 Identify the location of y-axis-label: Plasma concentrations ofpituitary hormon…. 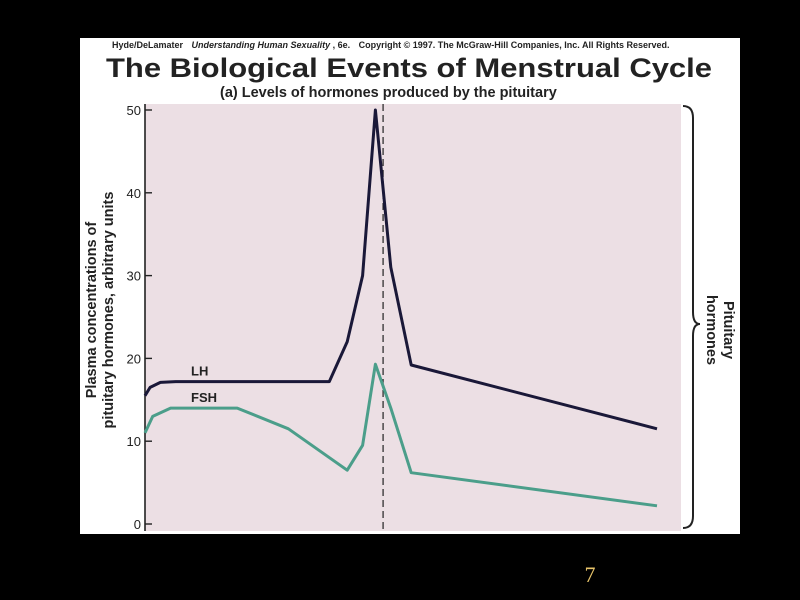
(100, 310).